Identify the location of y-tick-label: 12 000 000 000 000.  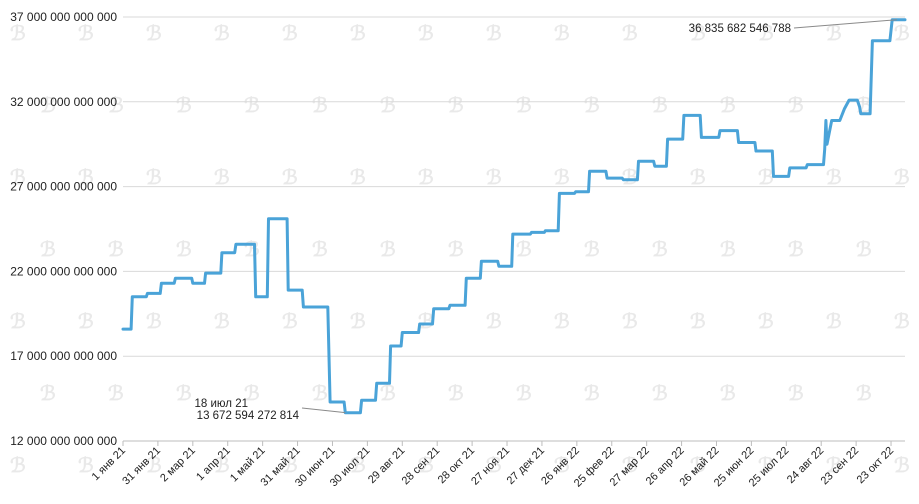
(63, 441).